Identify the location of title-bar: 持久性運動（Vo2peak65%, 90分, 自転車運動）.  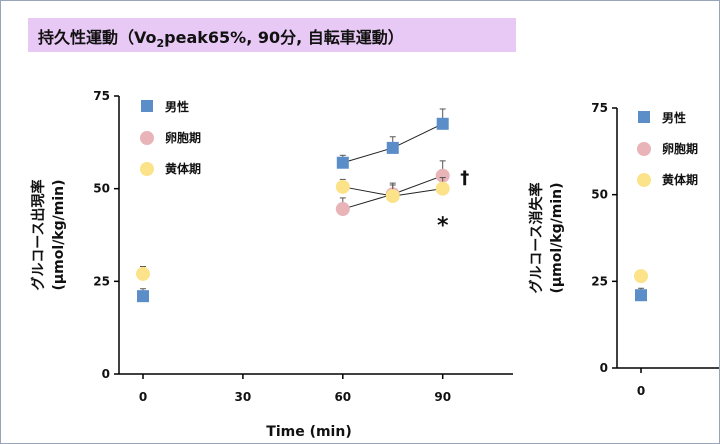
(272, 35).